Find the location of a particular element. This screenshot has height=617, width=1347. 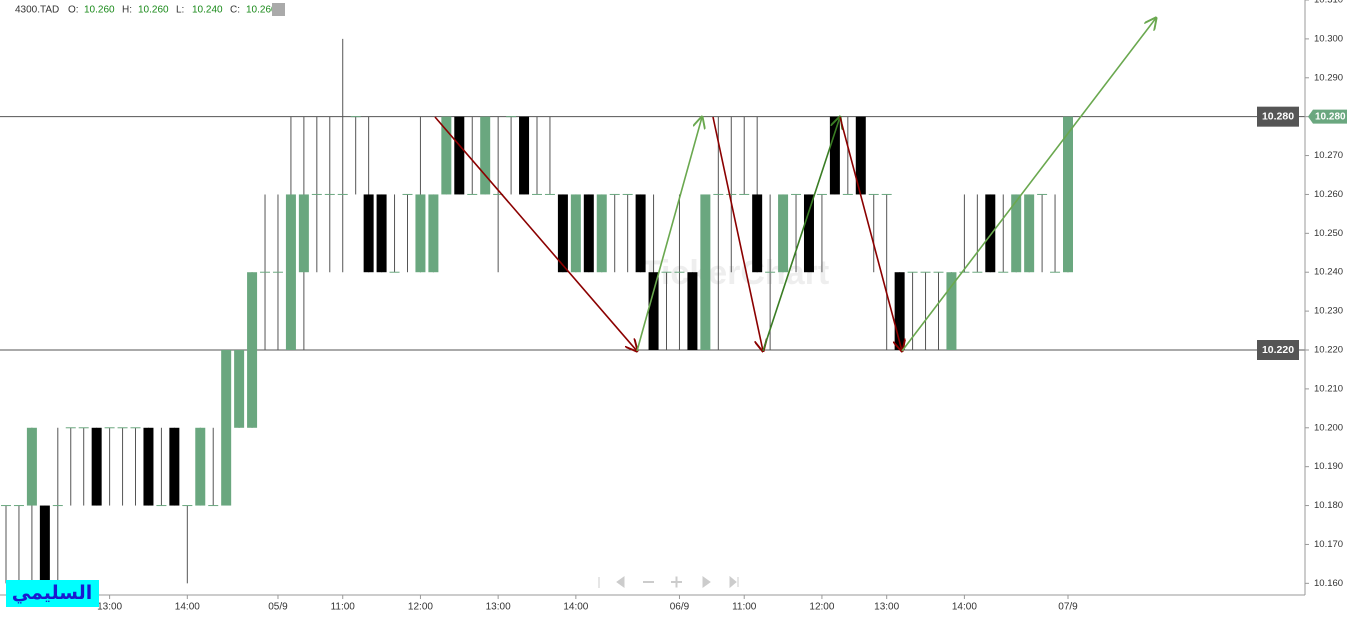

level-label: 10.280 is located at coordinates (1278, 116).